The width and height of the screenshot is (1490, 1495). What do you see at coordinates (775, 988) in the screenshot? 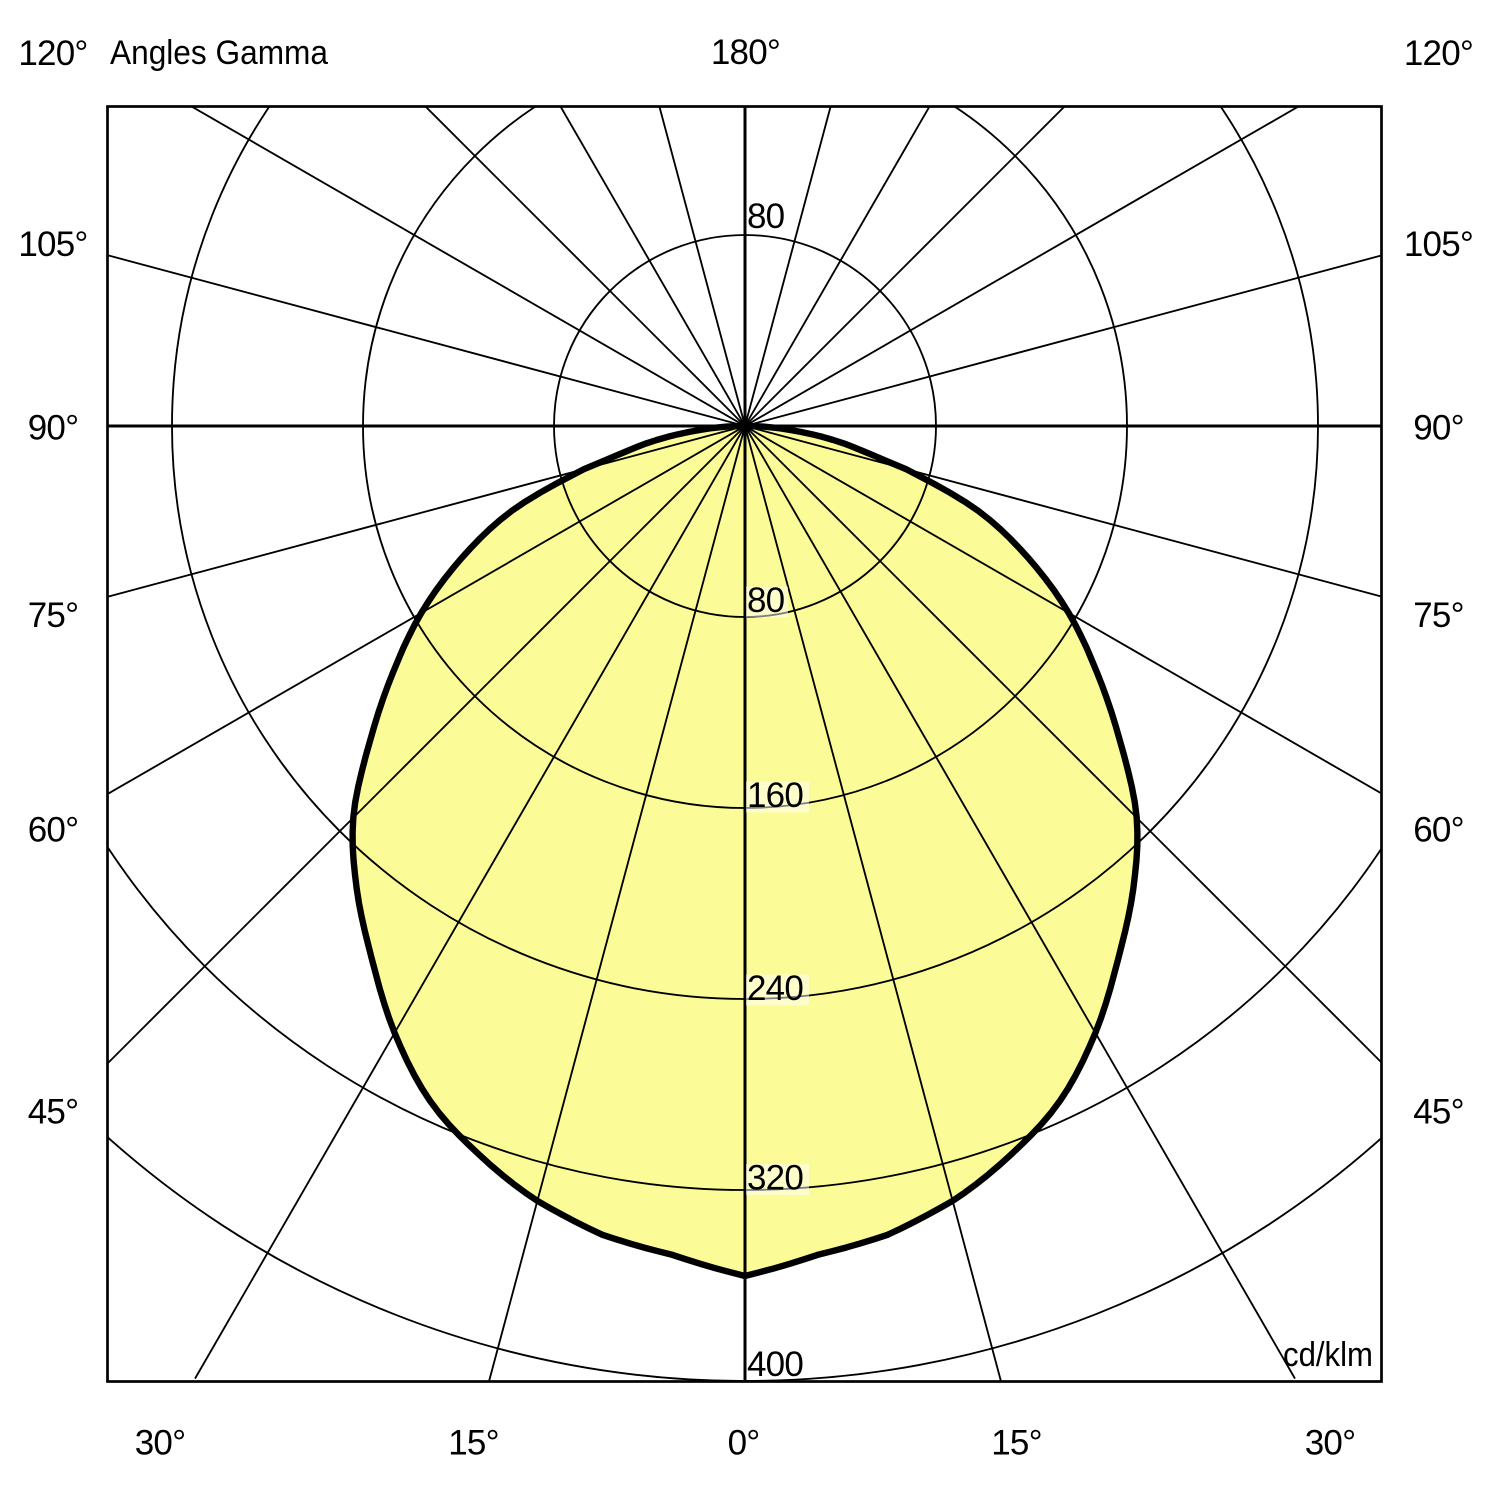
I see `svg-text: 240` at bounding box center [775, 988].